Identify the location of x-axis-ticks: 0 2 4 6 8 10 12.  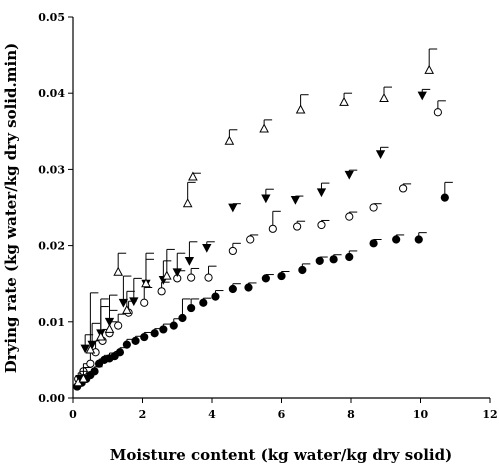
(283, 409).